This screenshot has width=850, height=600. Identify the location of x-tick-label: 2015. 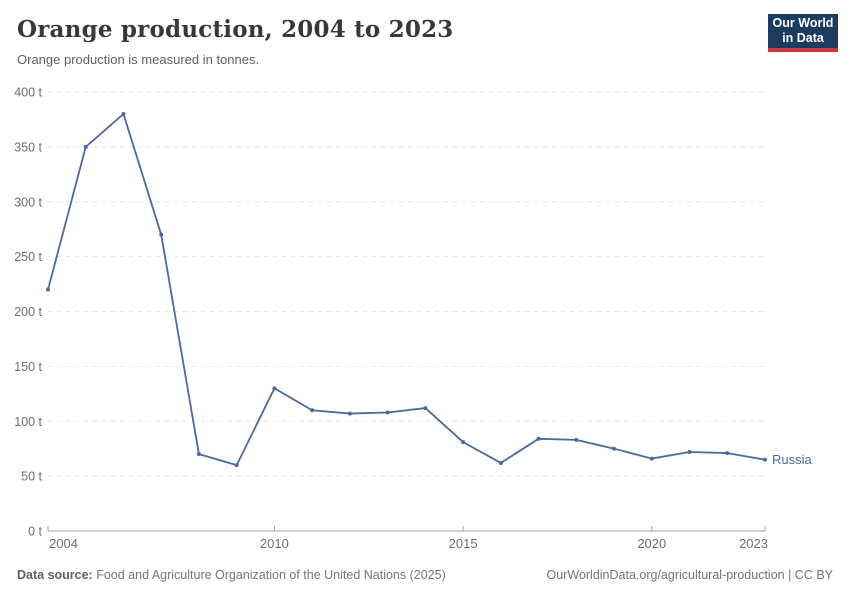
(463, 543).